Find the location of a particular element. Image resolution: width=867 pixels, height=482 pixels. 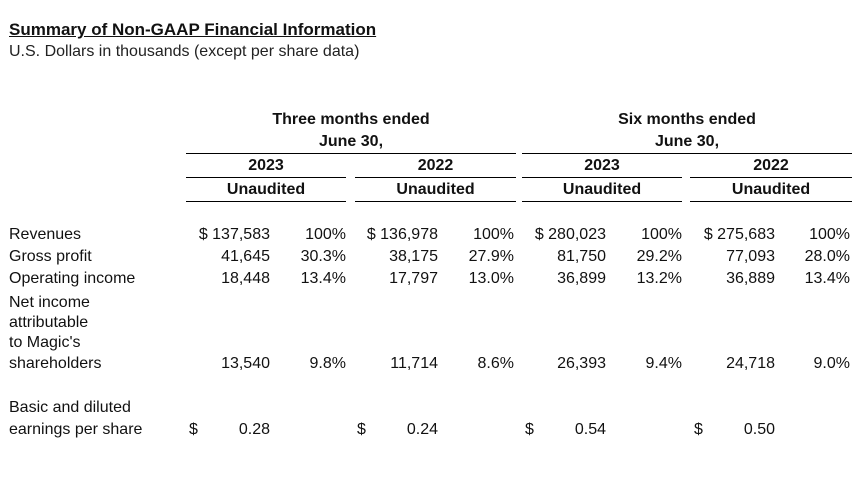

cell-value: $ 275,683 is located at coordinates (739, 234).